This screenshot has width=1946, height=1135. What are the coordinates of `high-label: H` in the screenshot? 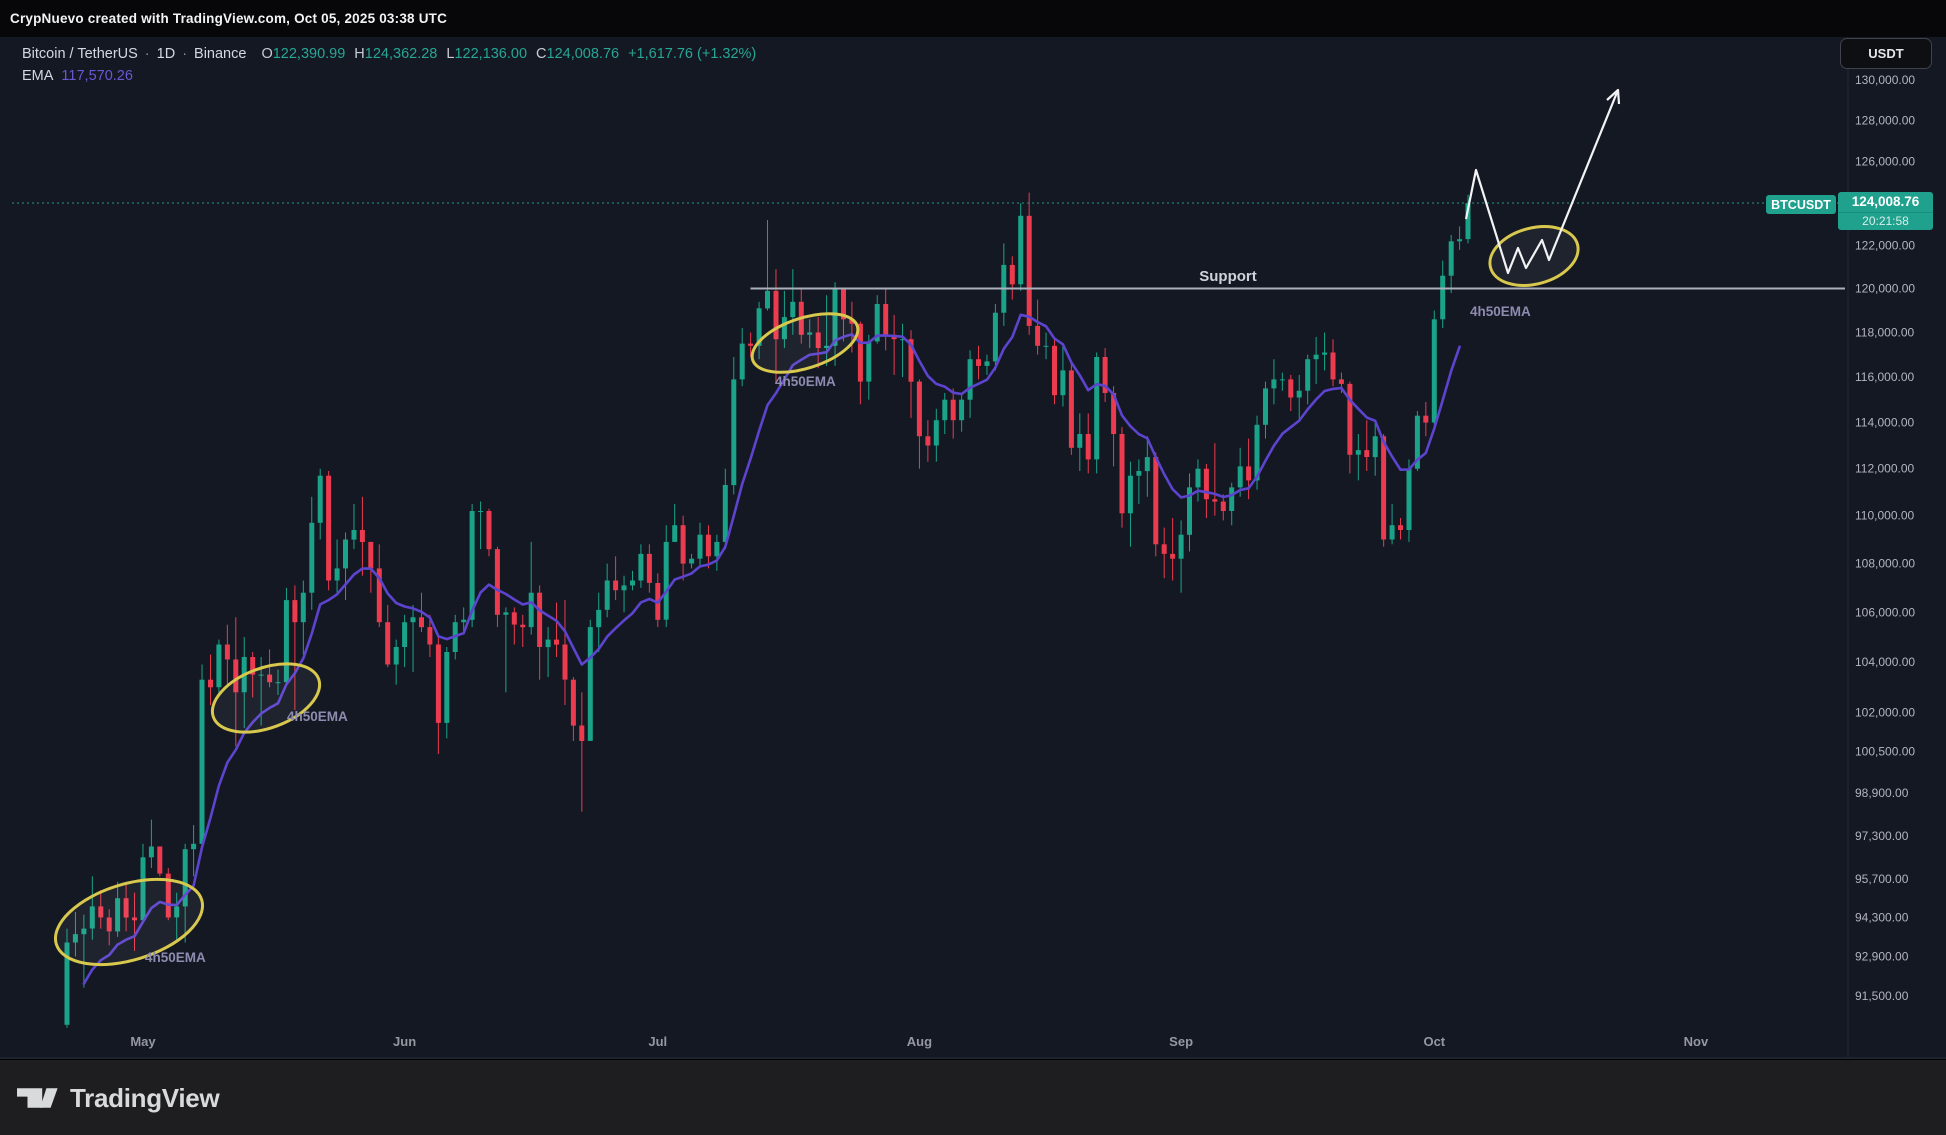 It's located at (359, 54).